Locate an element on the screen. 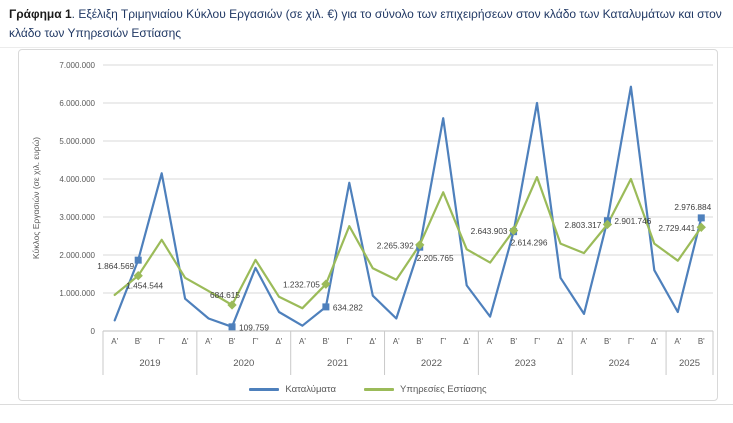 The width and height of the screenshot is (733, 423). year-tick-label: 2022 is located at coordinates (431, 363).